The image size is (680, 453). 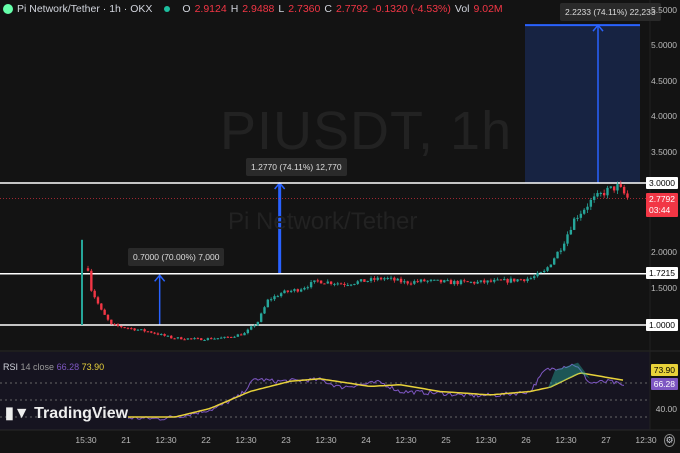 I want to click on rsi-legend: RSI 14 close 66.28 73.90, so click(x=53, y=367).